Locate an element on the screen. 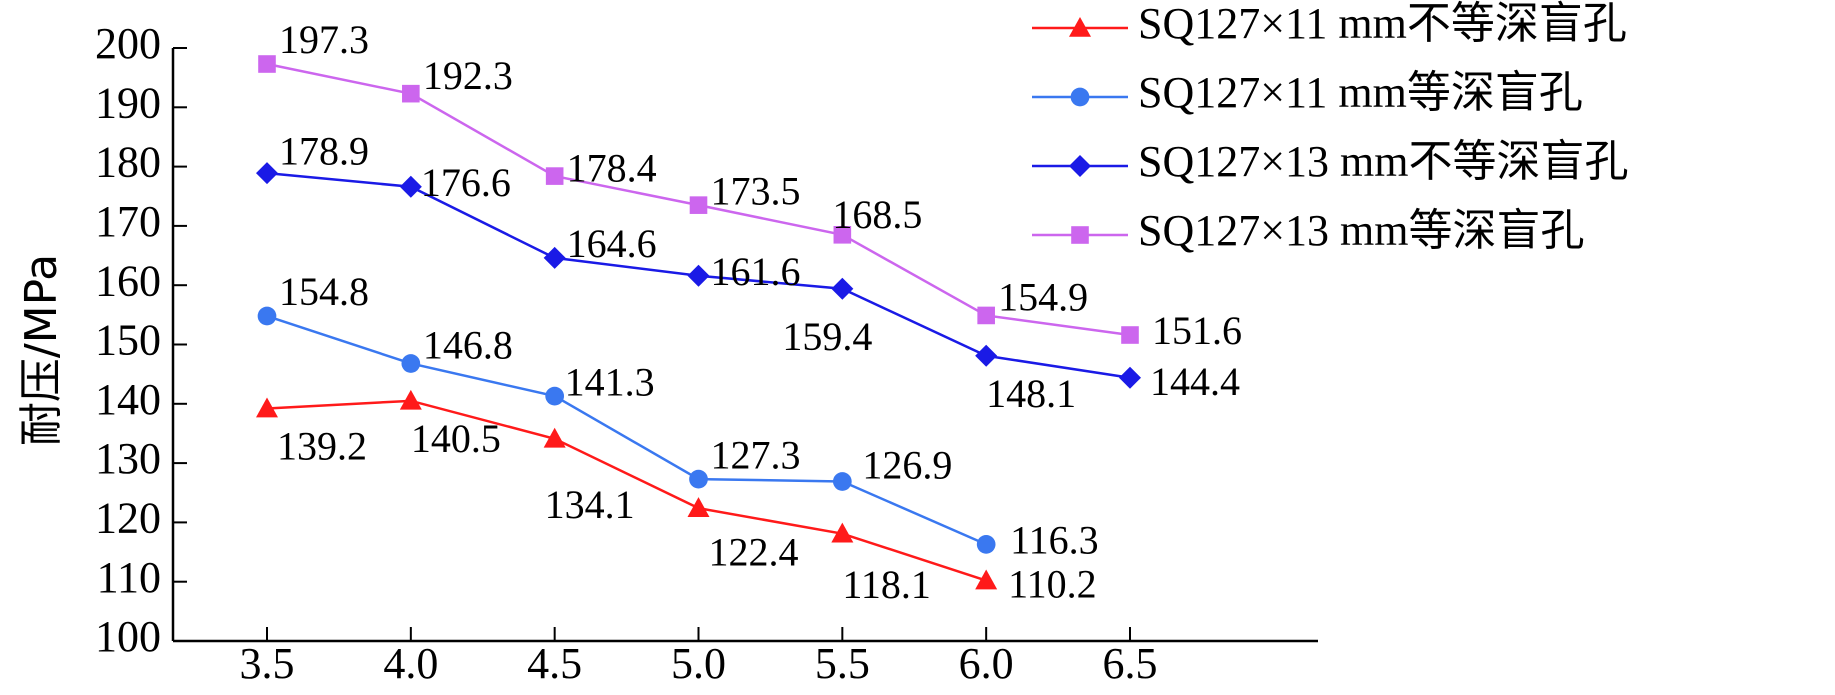  data-label: 168.5 is located at coordinates (877, 214).